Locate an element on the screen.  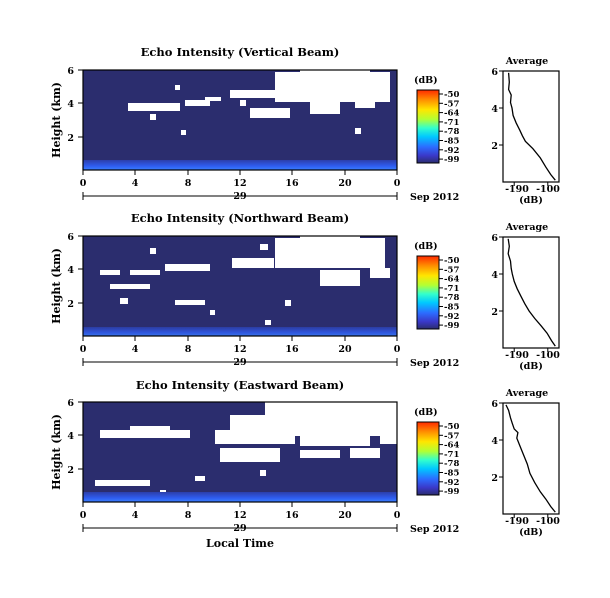
chart-title: Echo Intensity (Vertical Beam) is located at coordinates (240, 52).